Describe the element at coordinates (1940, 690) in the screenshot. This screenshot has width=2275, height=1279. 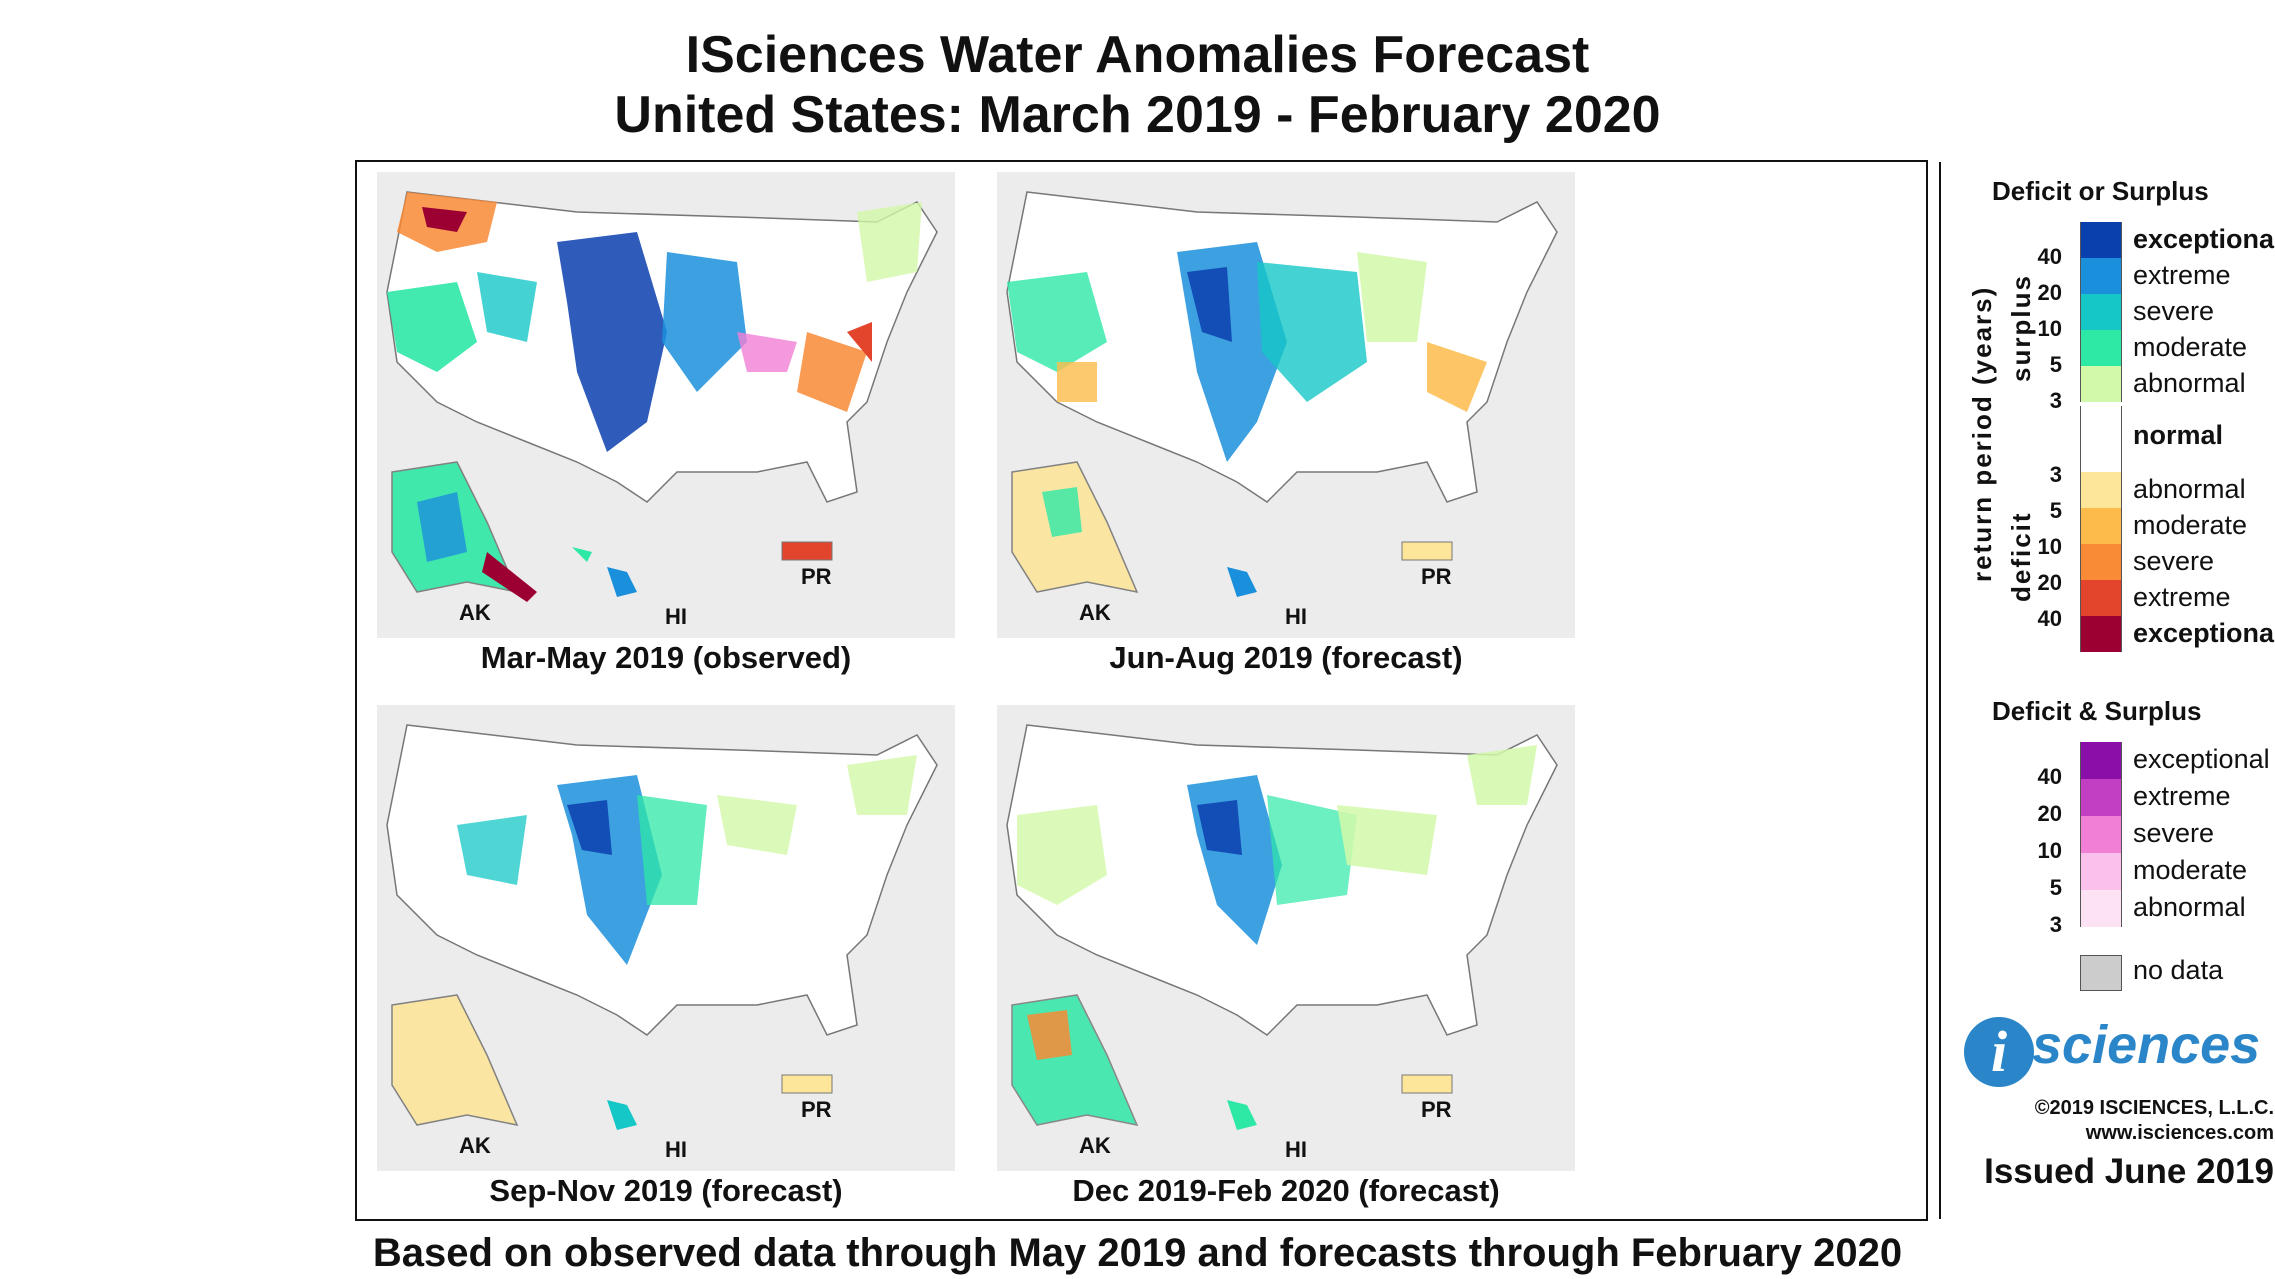
I see `legend-divider` at that location.